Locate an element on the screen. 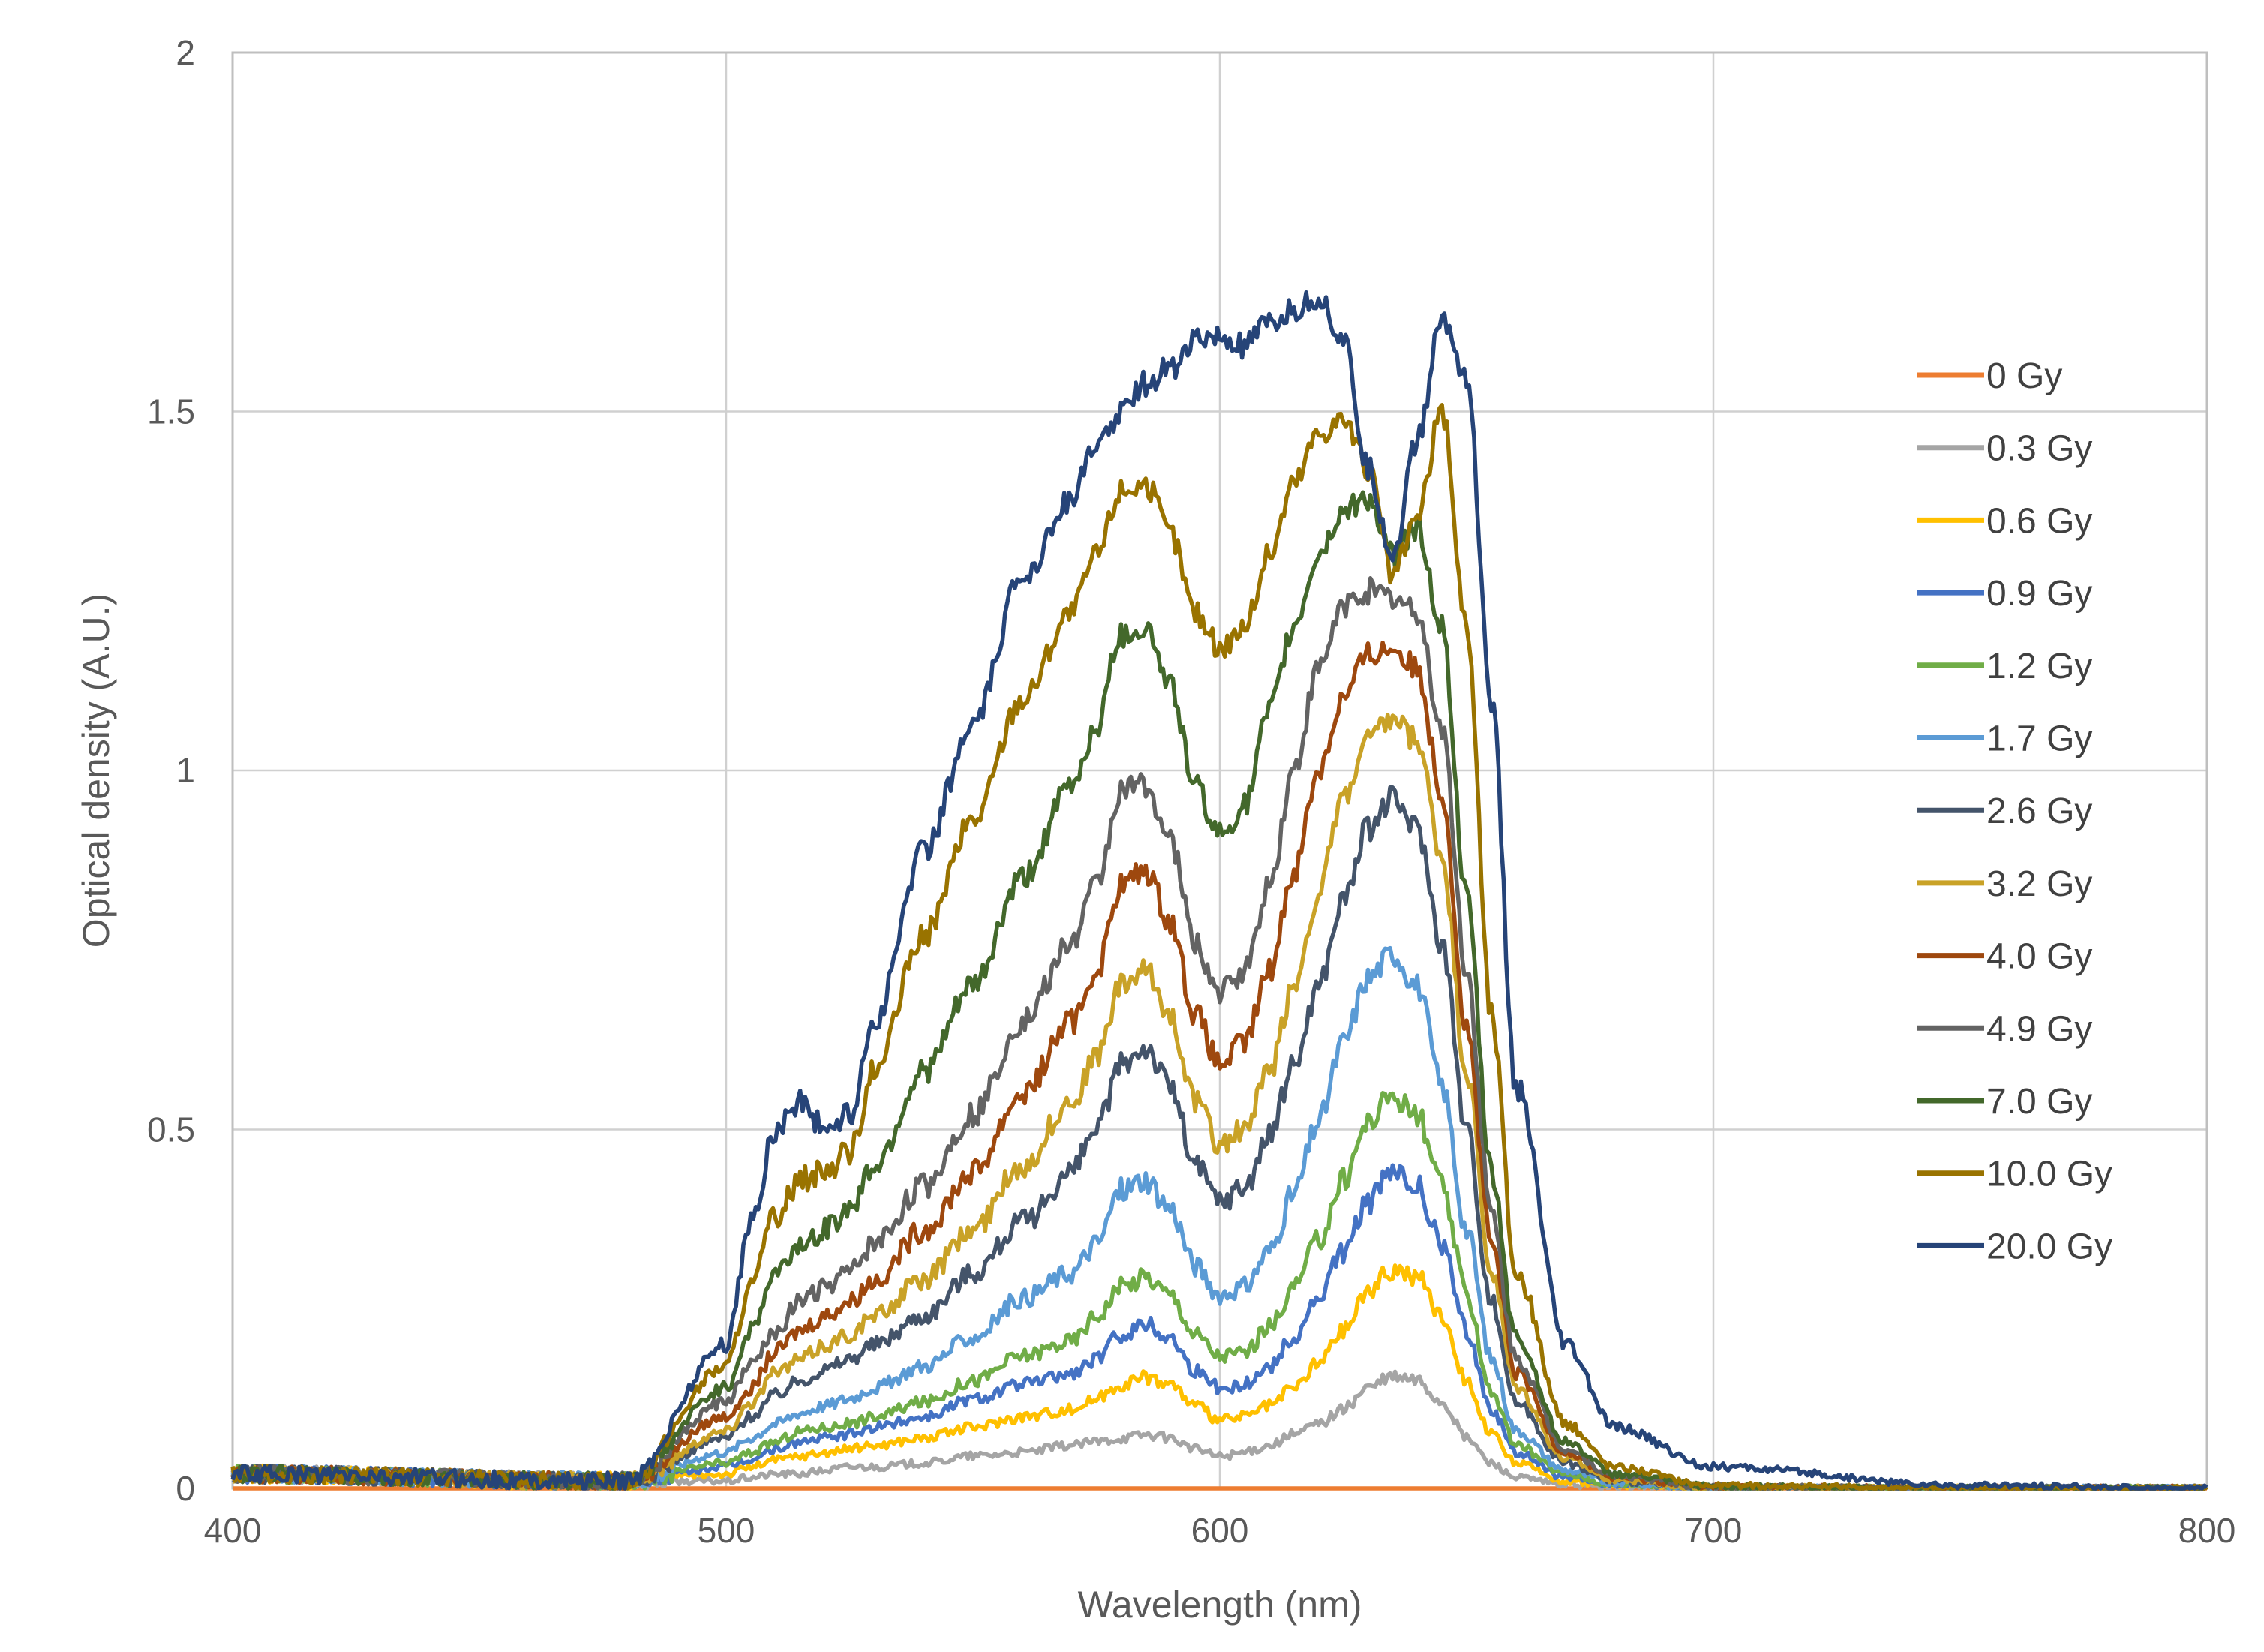 This screenshot has height=1652, width=2264. legend-label: 20.0 Gy is located at coordinates (2049, 1246).